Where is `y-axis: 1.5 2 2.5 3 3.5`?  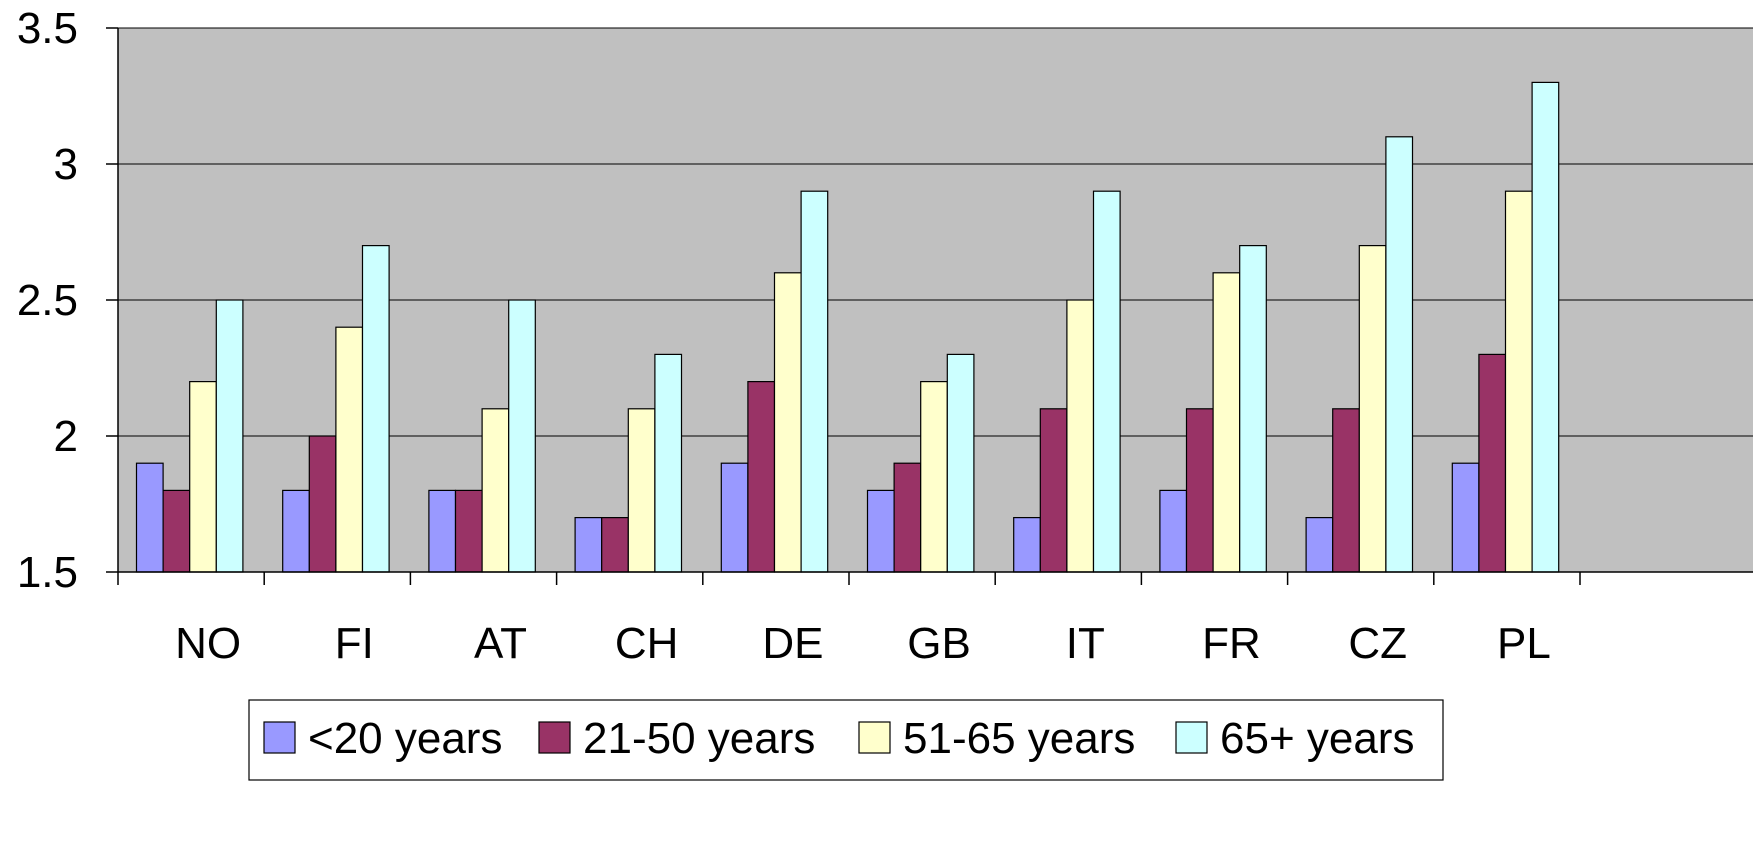
y-axis: 1.5 2 2.5 3 3.5 is located at coordinates (68, 300).